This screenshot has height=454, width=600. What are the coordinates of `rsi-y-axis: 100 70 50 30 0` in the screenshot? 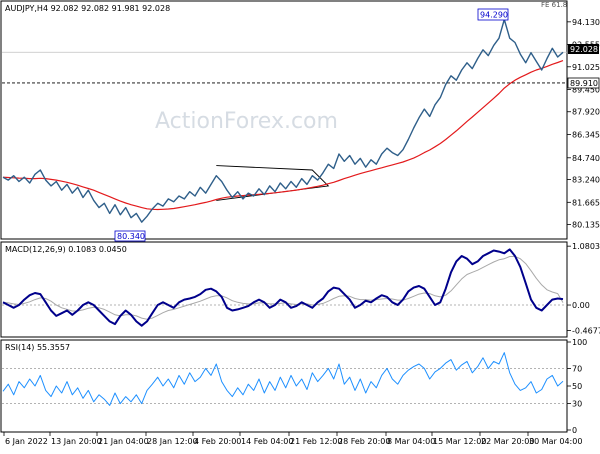 It's located at (577, 386).